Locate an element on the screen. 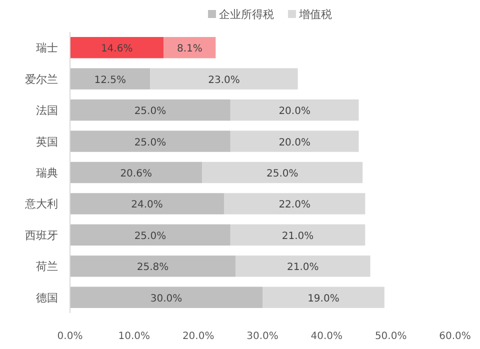 This screenshot has width=480, height=349. data-label: 14.6% is located at coordinates (116, 49).